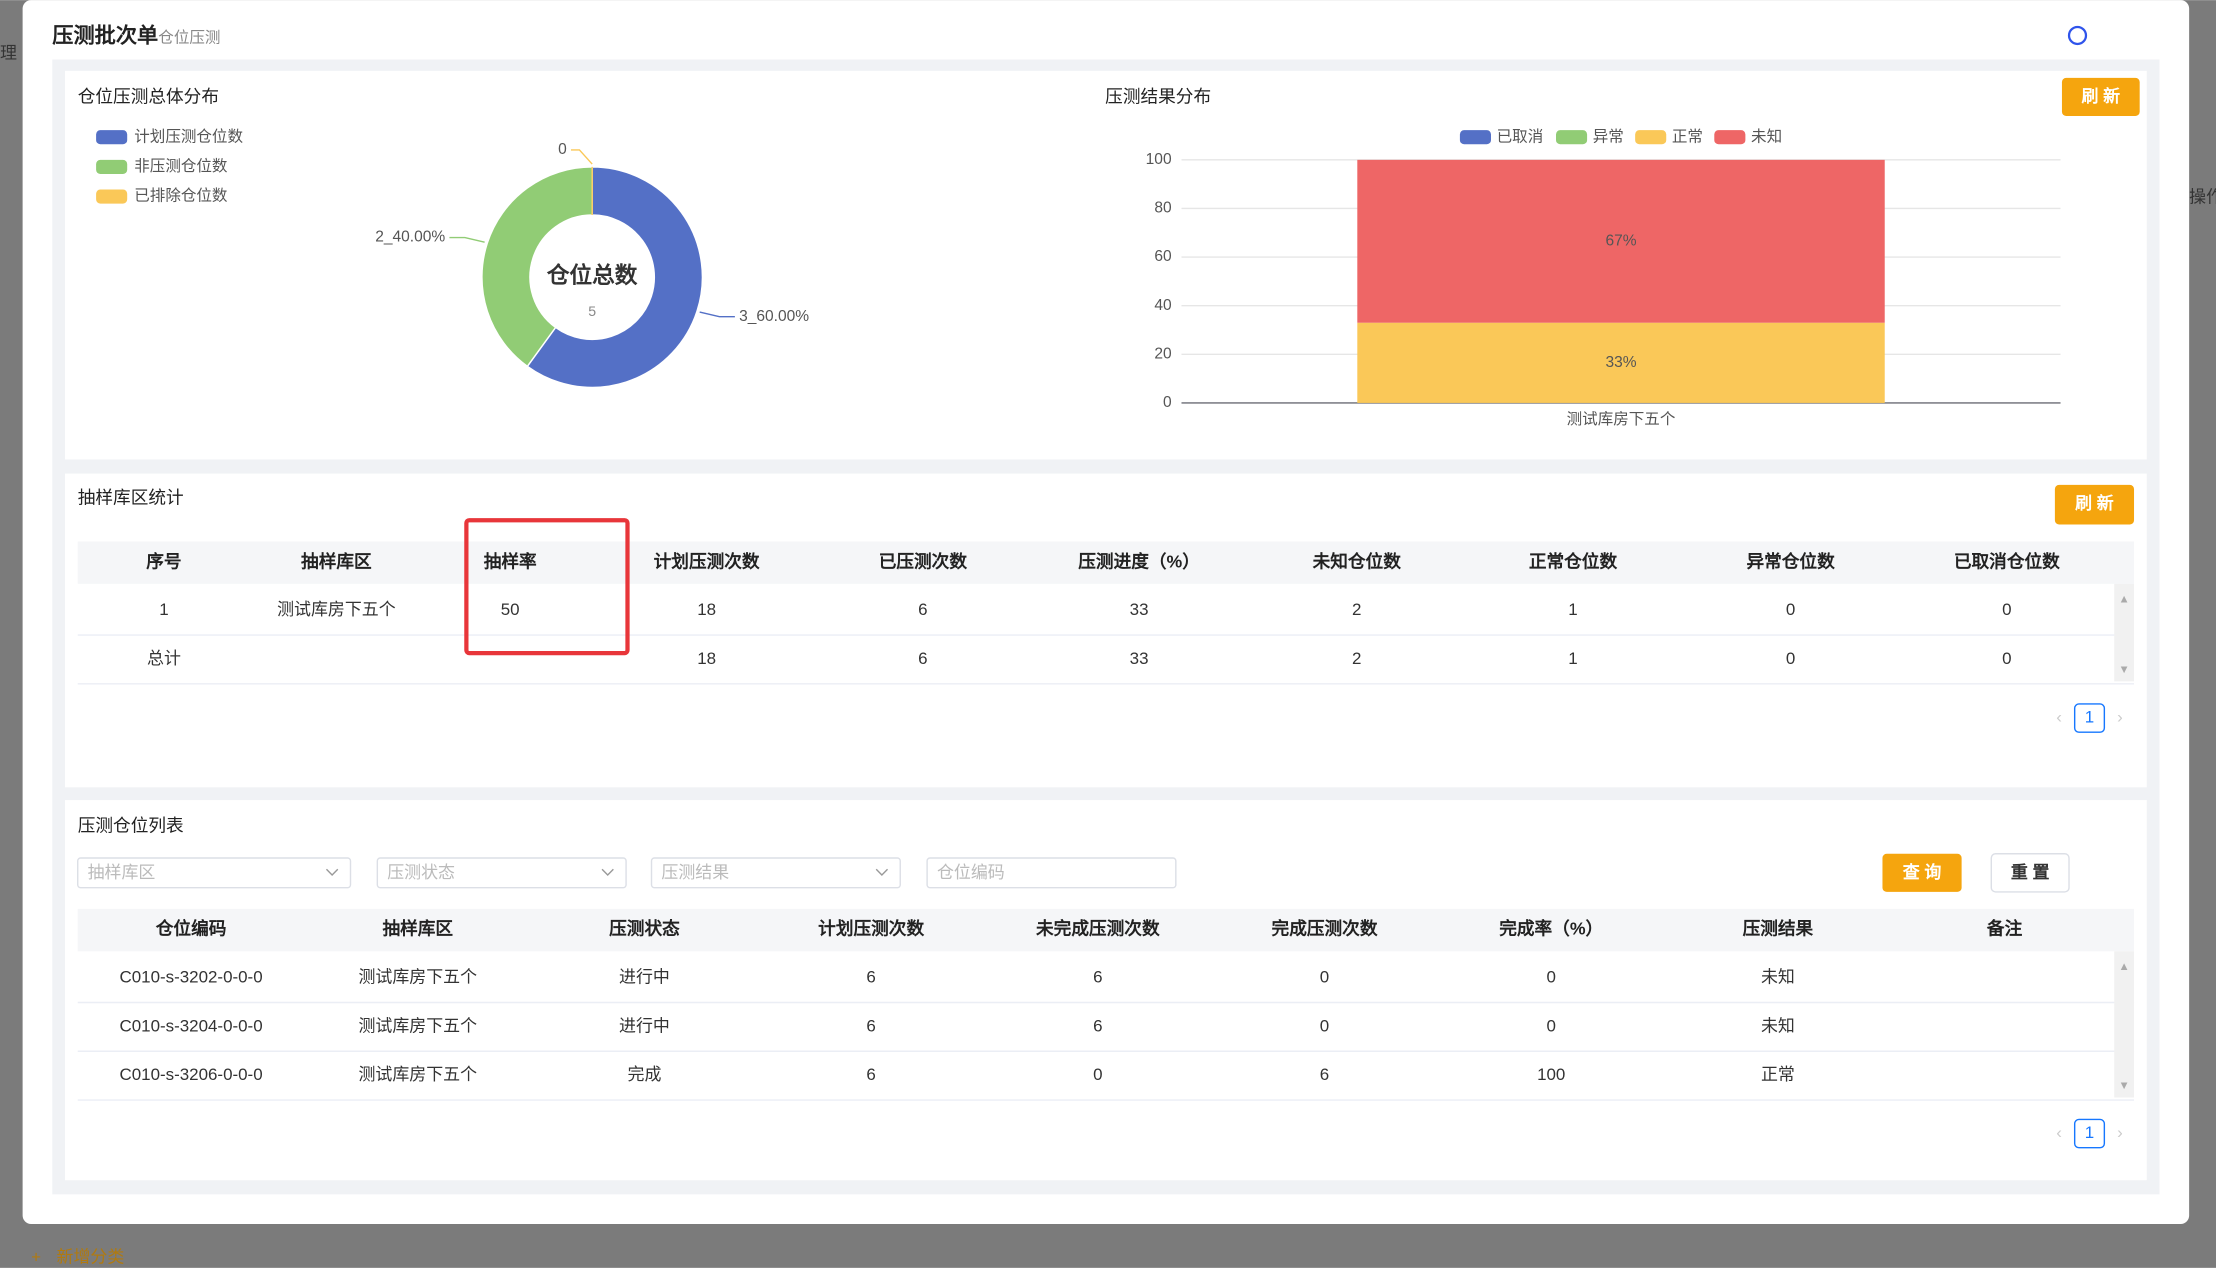  Describe the element at coordinates (191, 1025) in the screenshot. I see `table-cell: C010-s-3204-0-0-0` at that location.